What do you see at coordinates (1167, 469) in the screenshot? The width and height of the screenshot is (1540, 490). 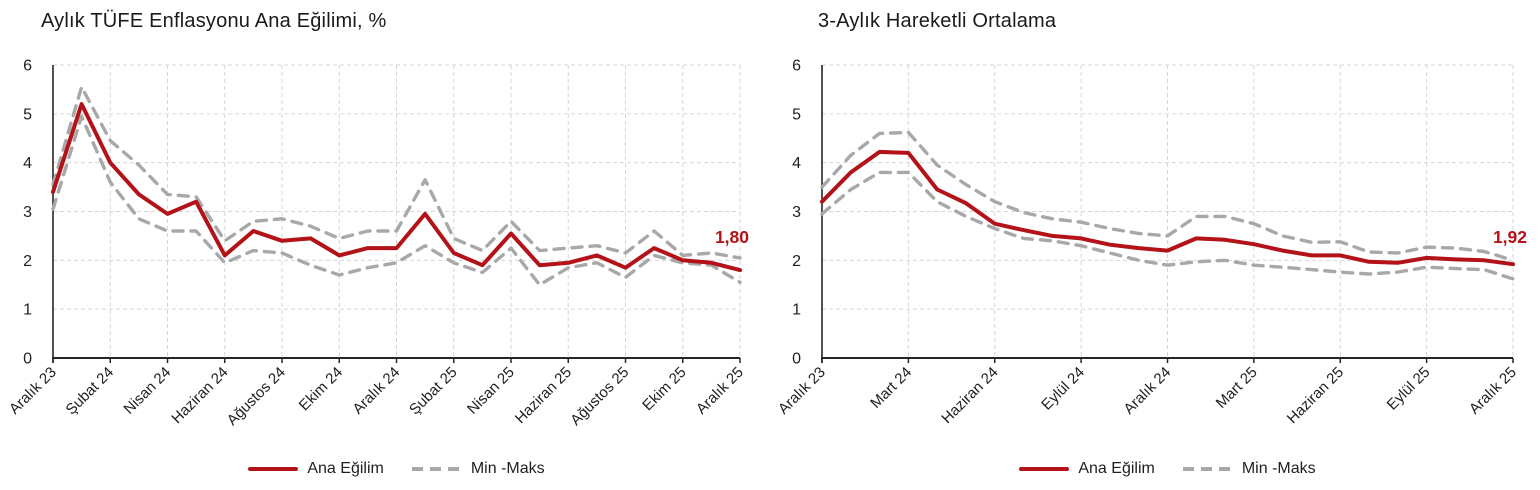 I see `legend-moving-average: Ana Eğilim Min -Maks` at bounding box center [1167, 469].